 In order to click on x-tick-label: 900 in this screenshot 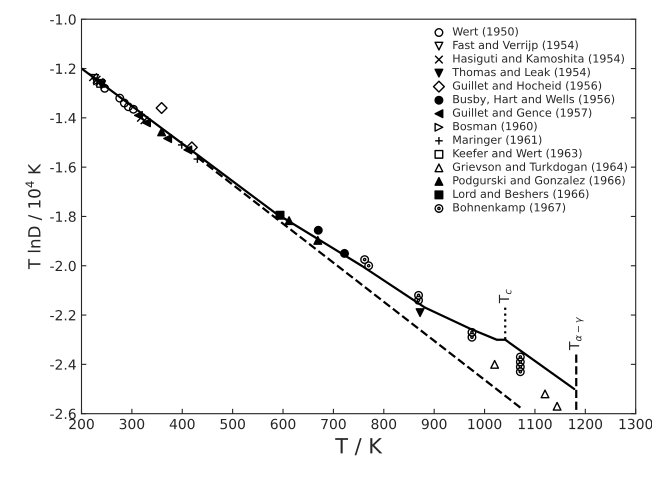, I will do `click(434, 424)`.